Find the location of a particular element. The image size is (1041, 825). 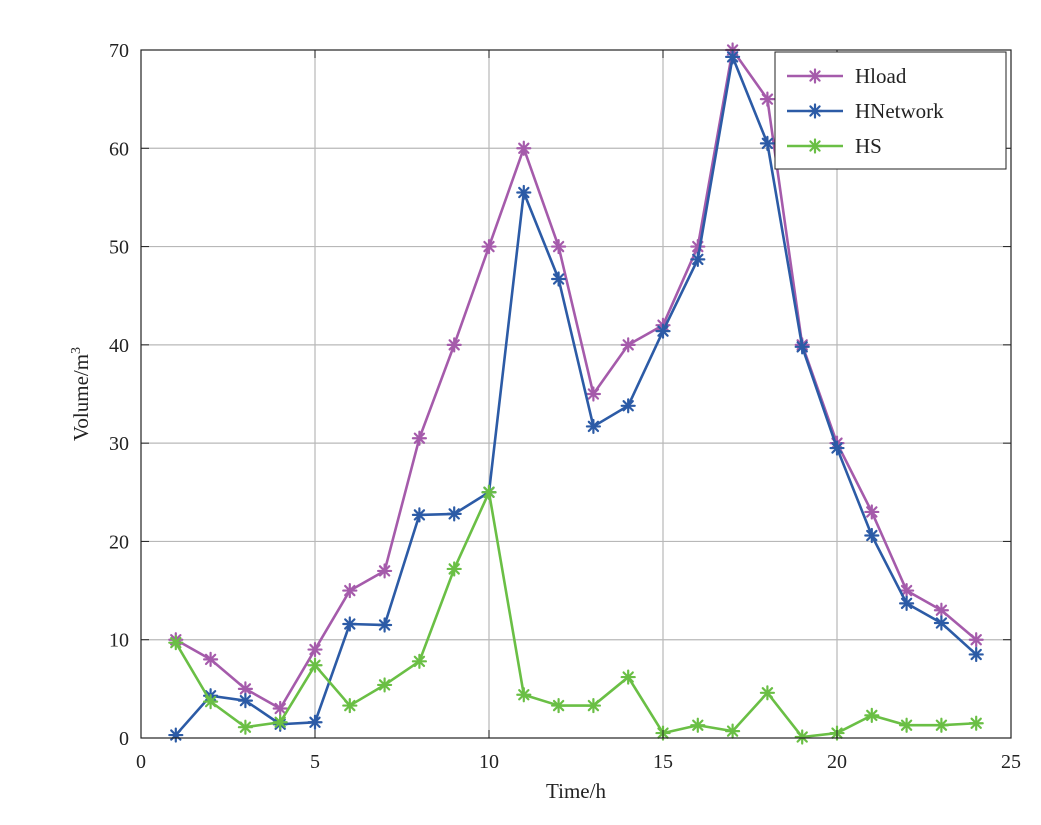

legend: Hload HNetwork HS is located at coordinates (890, 110).